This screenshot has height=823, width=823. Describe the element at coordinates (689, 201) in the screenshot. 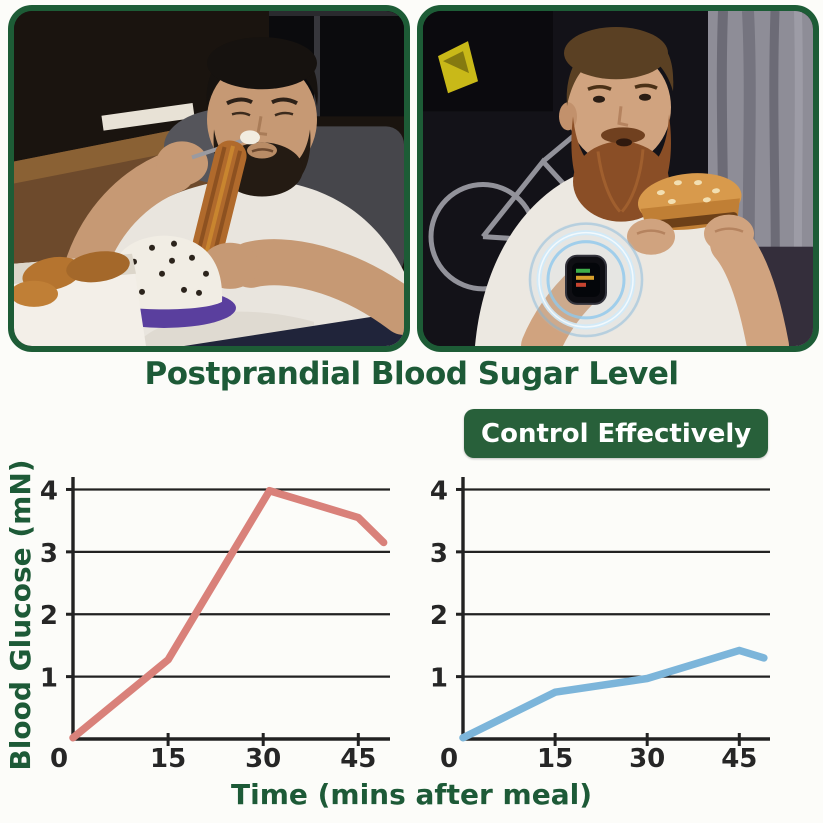

I see `burger` at that location.